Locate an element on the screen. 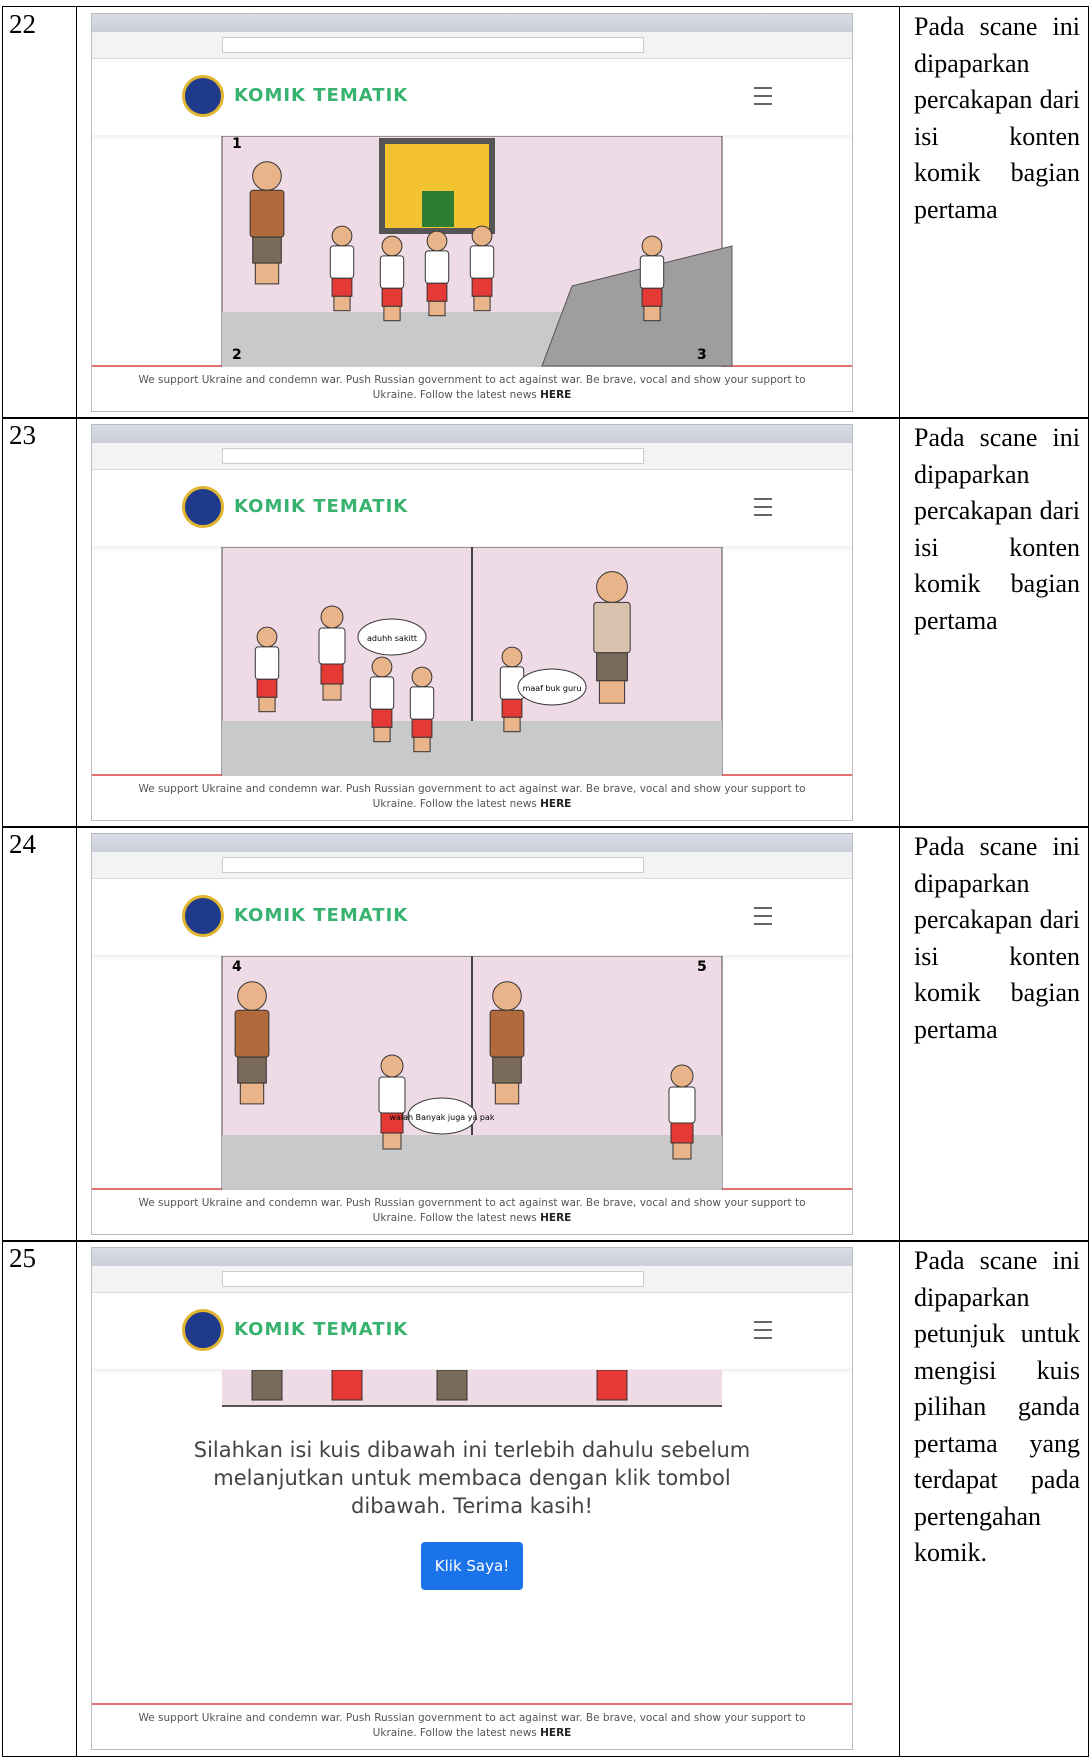 This screenshot has height=1758, width=1091. address-bar is located at coordinates (472, 45).